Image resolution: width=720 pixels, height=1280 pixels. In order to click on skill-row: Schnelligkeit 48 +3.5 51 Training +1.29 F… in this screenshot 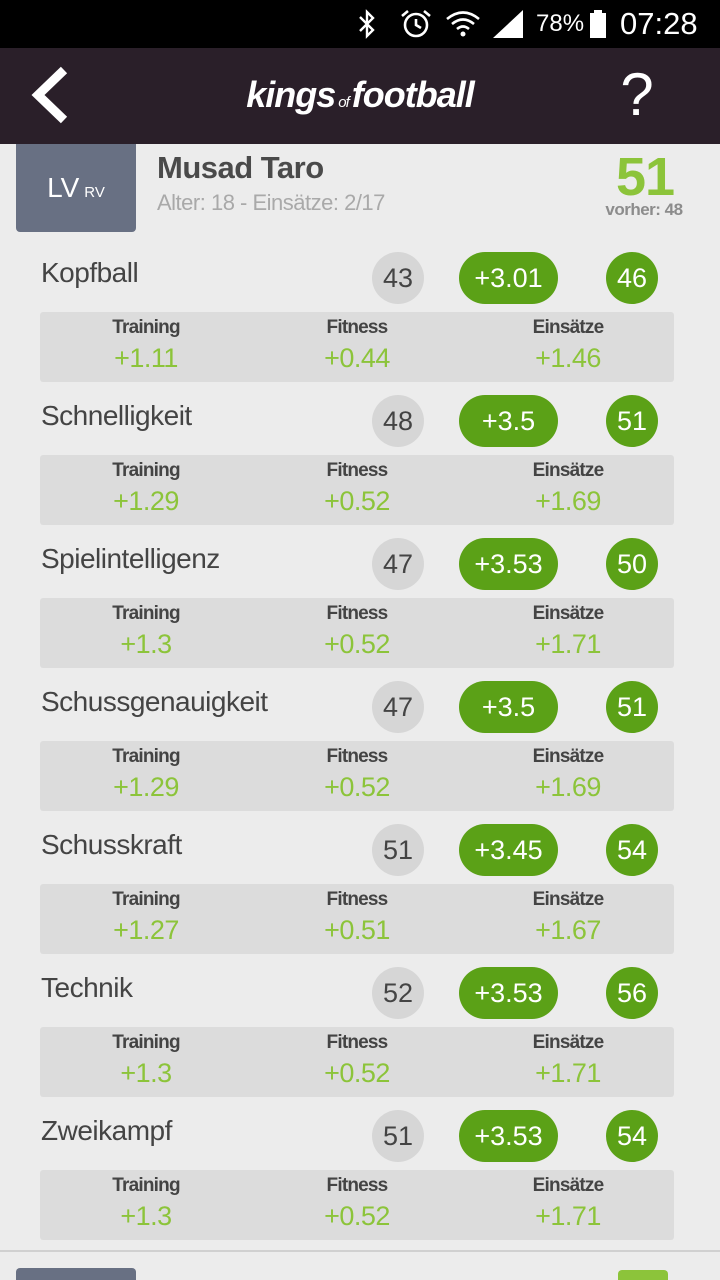, I will do `click(360, 459)`.